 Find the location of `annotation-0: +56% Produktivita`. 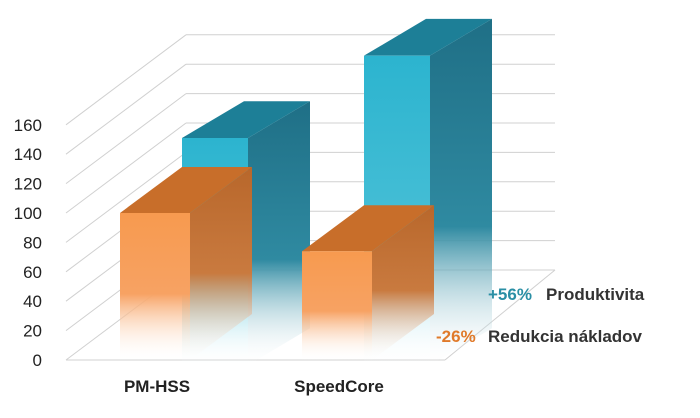

annotation-0: +56% Produktivita is located at coordinates (566, 294).